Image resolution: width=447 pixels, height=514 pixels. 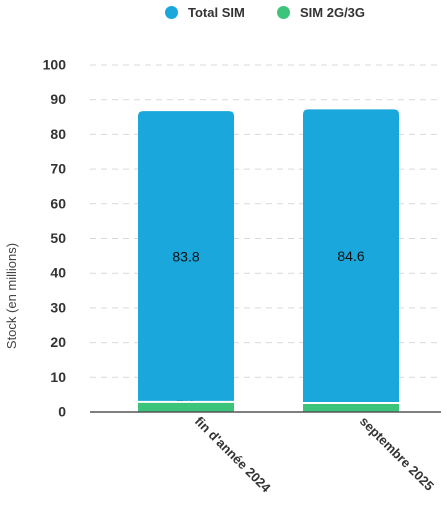 What do you see at coordinates (58, 342) in the screenshot?
I see `y-tick-label-20: 20` at bounding box center [58, 342].